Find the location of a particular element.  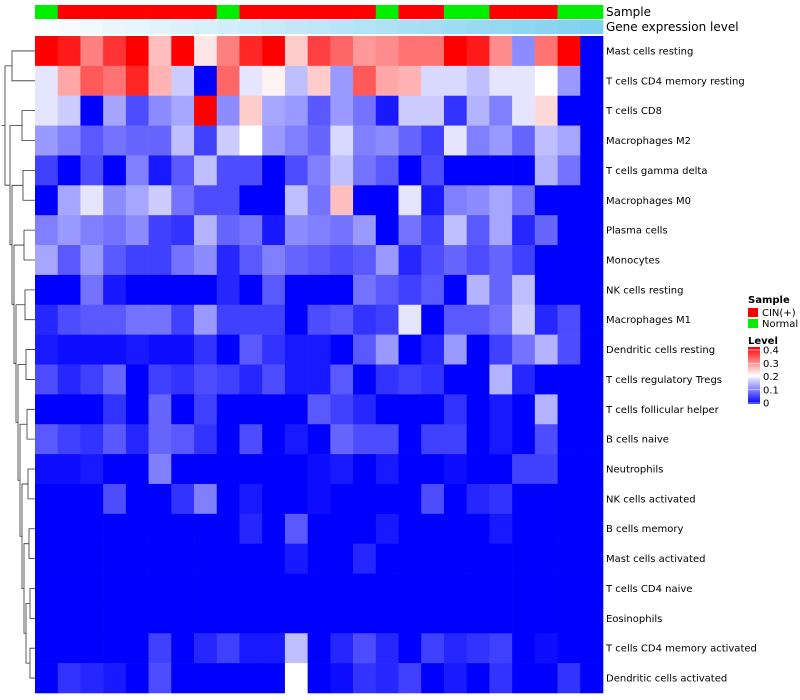

normal-legend-label: Normal is located at coordinates (780, 324).